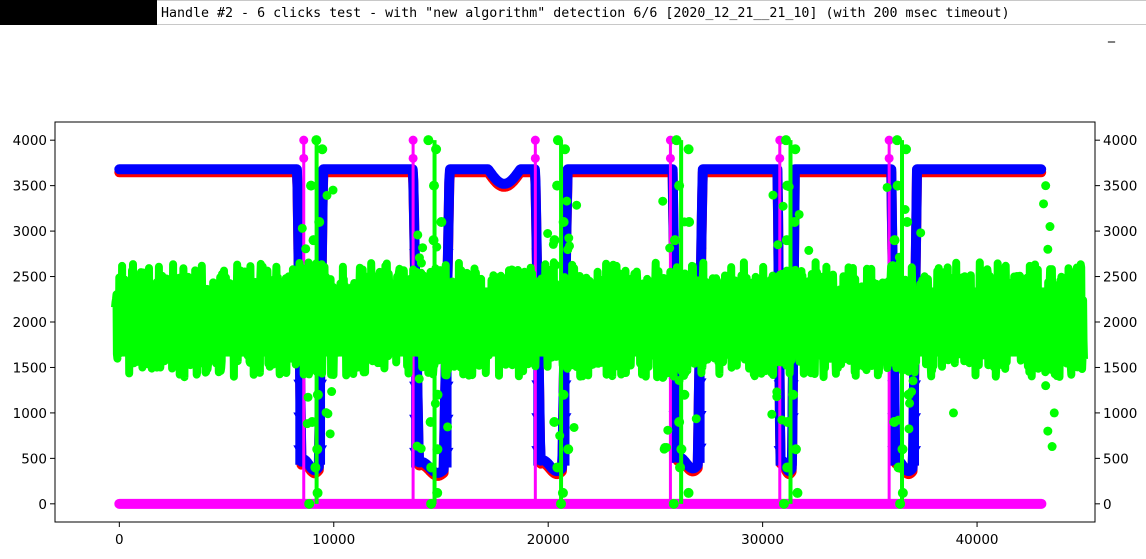 This screenshot has height=559, width=1146. What do you see at coordinates (34, 459) in the screenshot?
I see `y-tick-label-left: 500` at bounding box center [34, 459].